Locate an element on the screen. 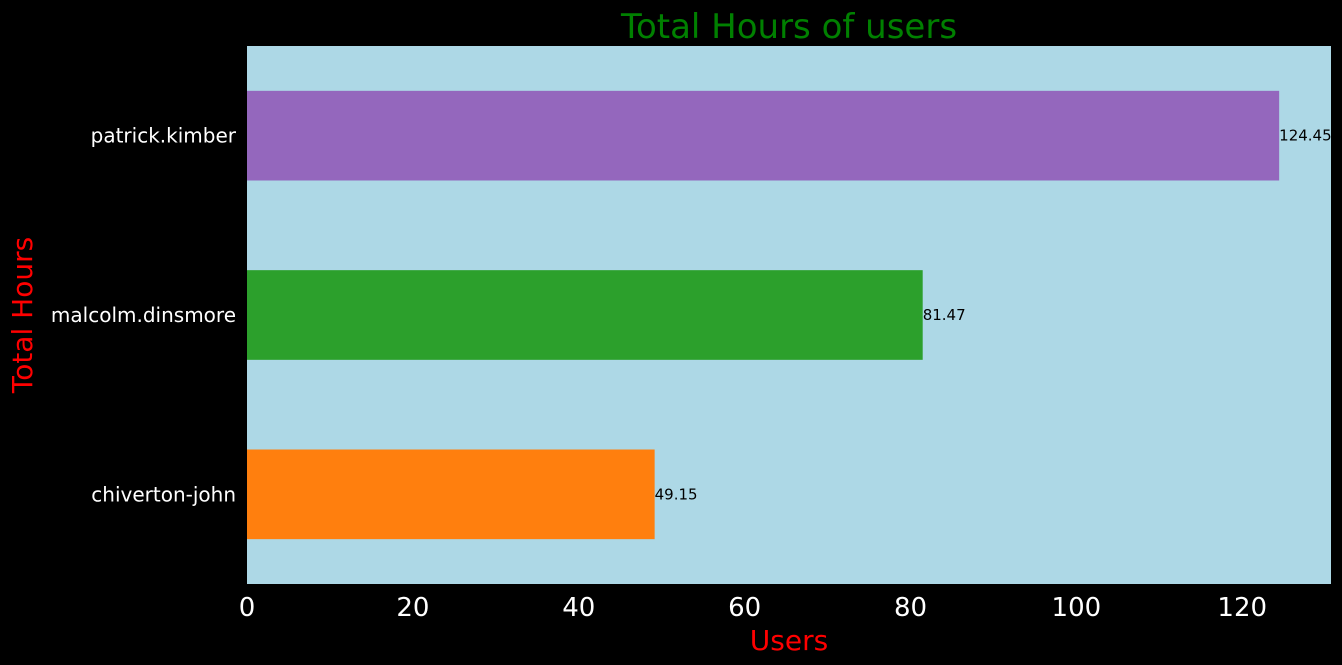  value-label-patrick.kimber: 124.45 is located at coordinates (1305, 136).